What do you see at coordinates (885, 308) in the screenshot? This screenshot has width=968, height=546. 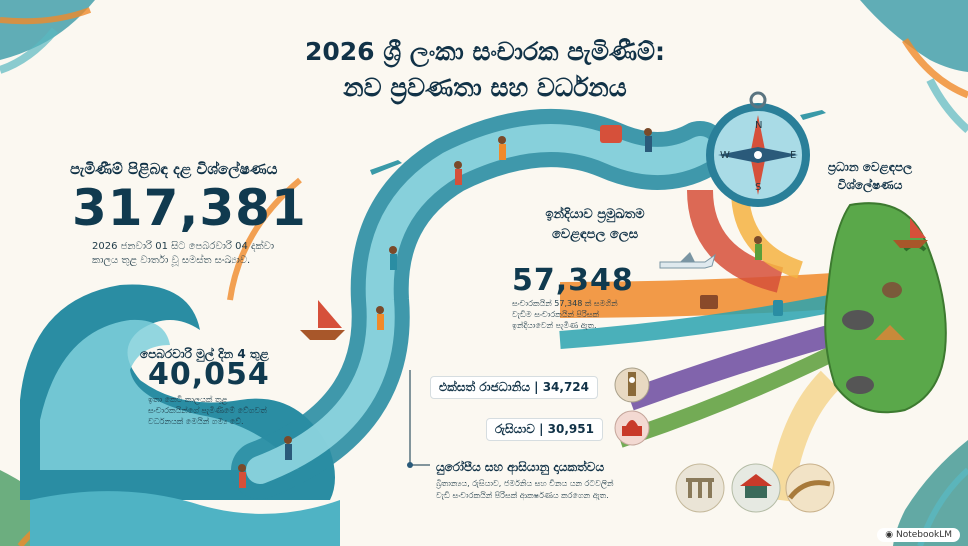 I see `sri-lanka-map-icon` at bounding box center [885, 308].